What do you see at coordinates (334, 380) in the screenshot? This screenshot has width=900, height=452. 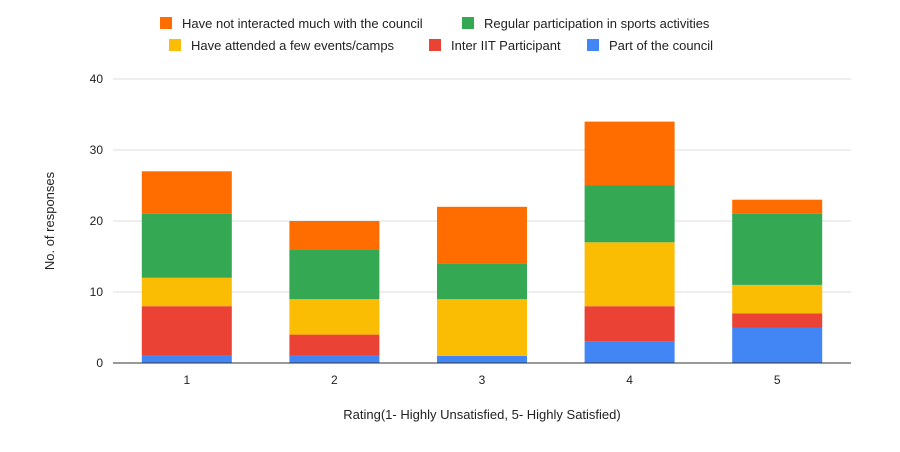 I see `x-tick-label: 2` at bounding box center [334, 380].